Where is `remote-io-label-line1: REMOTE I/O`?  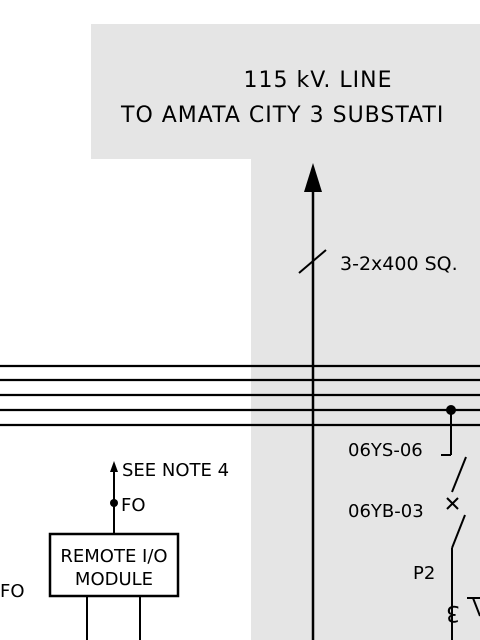 remote-io-label-line1: REMOTE I/O is located at coordinates (113, 556).